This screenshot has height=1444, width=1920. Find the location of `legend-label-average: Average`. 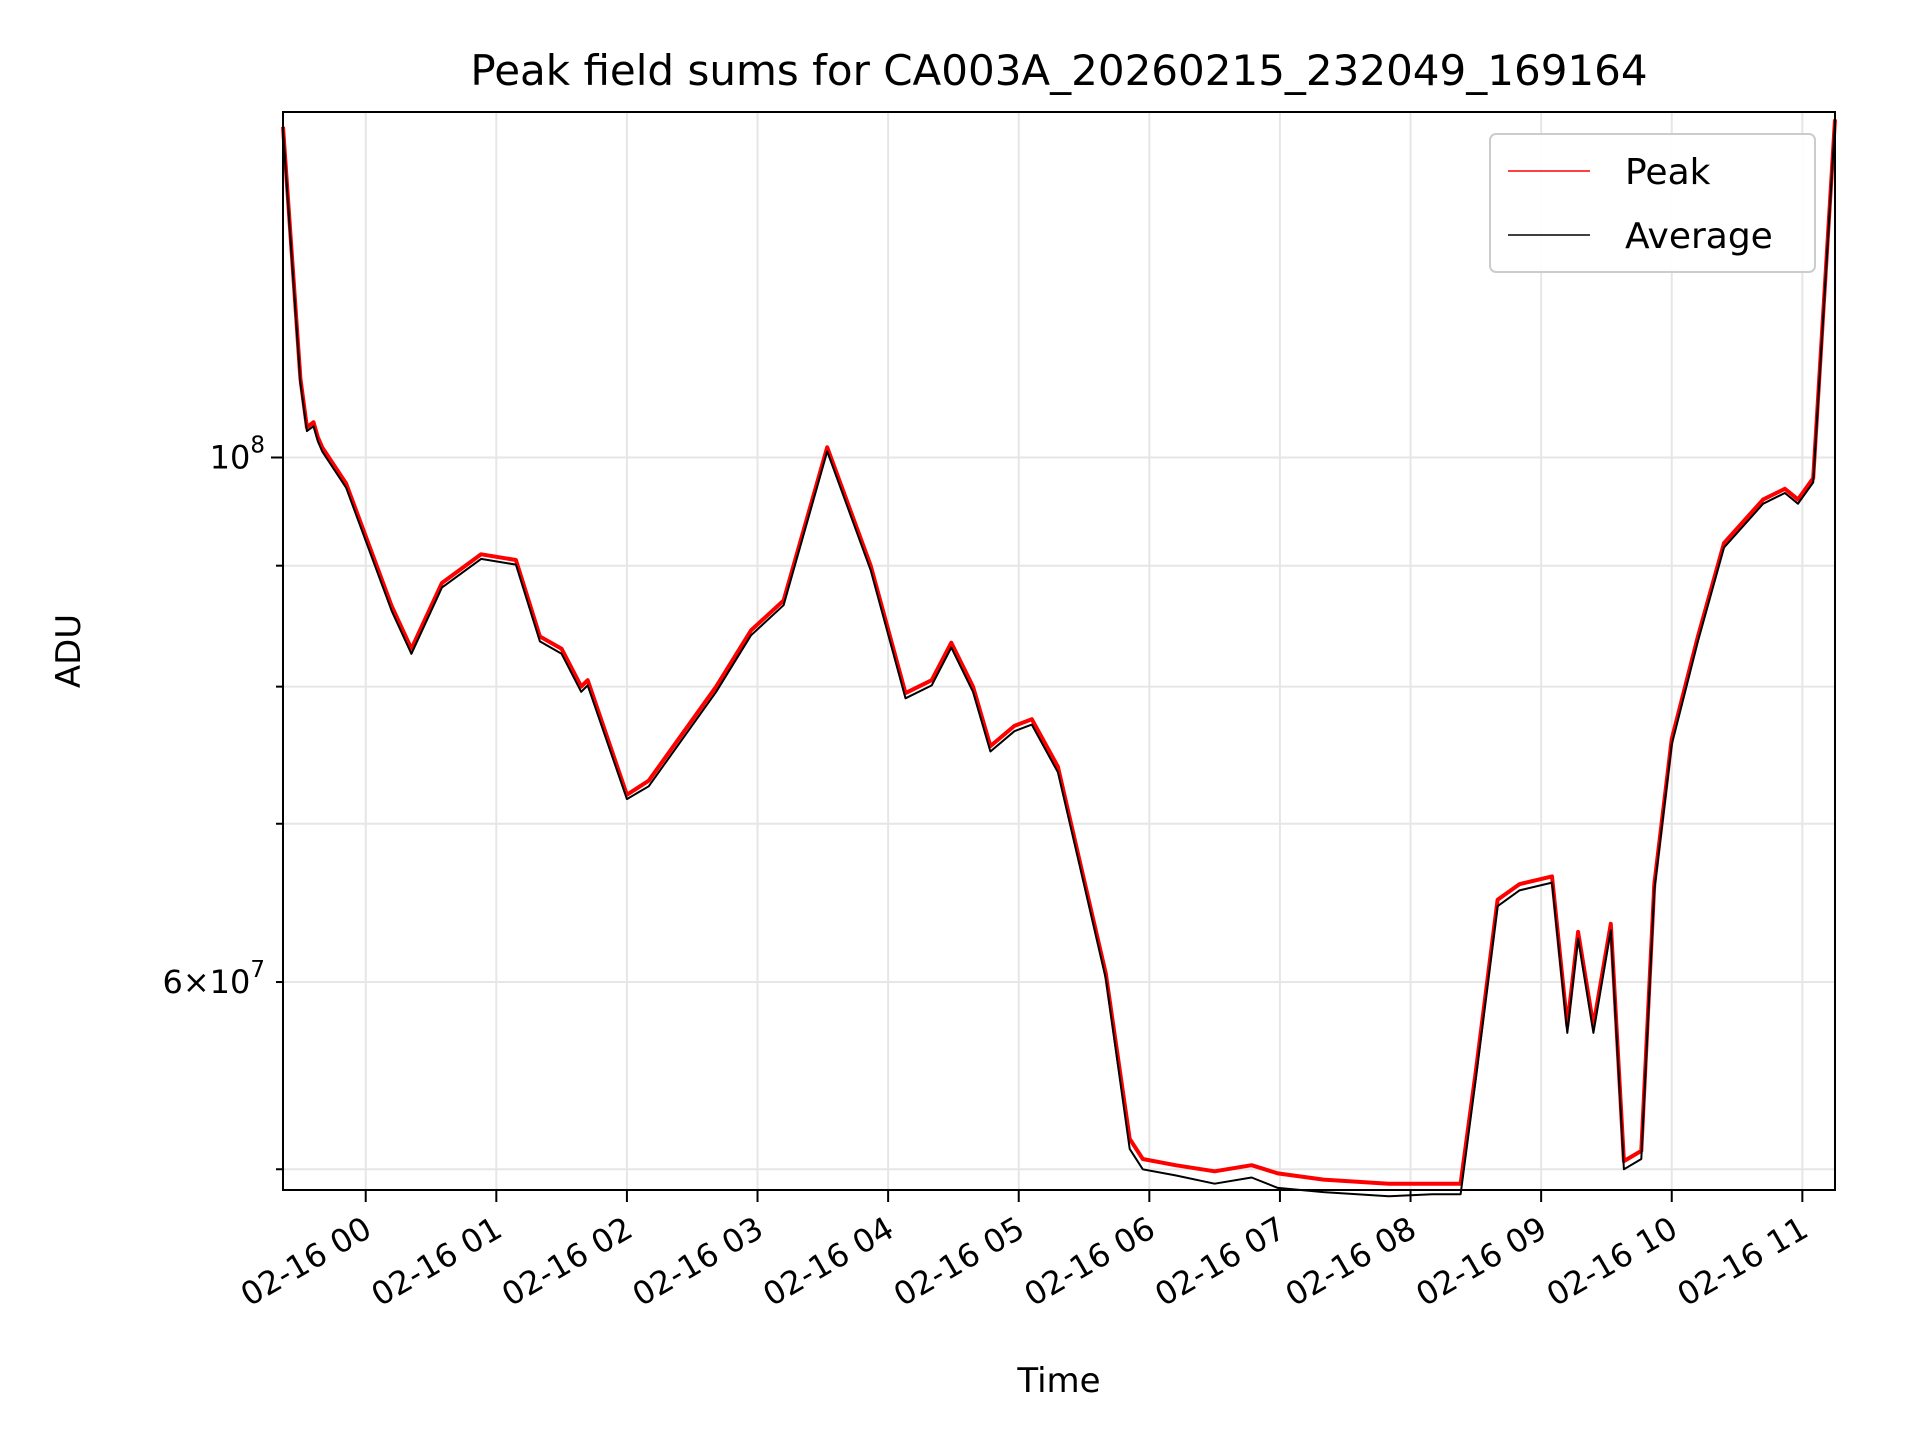

legend-label-average: Average is located at coordinates (1699, 236).